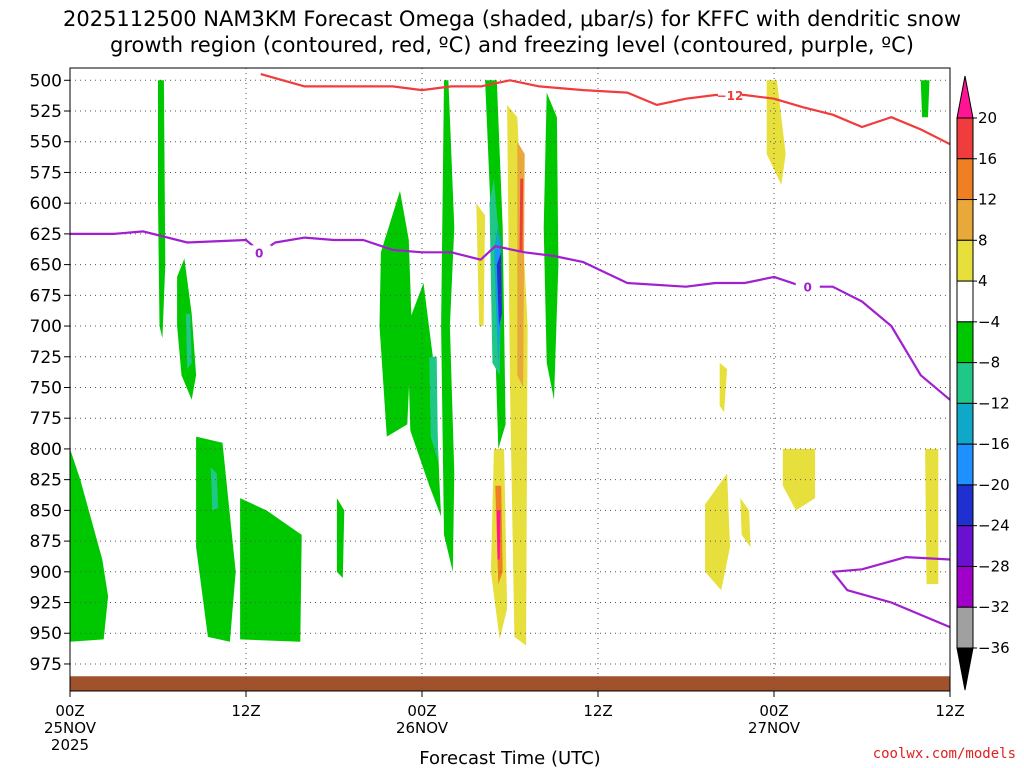  I want to click on freezing-level-line-lower, so click(891, 592).